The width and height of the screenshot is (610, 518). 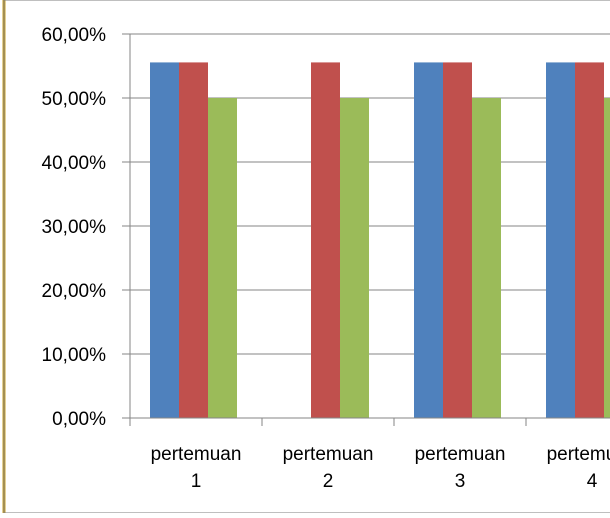 What do you see at coordinates (196, 468) in the screenshot?
I see `x-tick-label: pertemuan 1` at bounding box center [196, 468].